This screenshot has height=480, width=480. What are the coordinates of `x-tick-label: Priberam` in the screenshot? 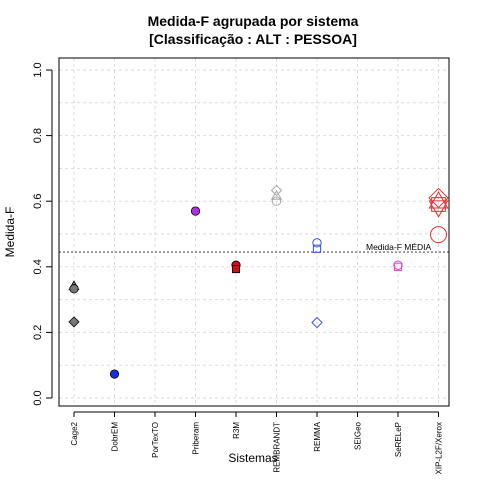 It's located at (196, 438).